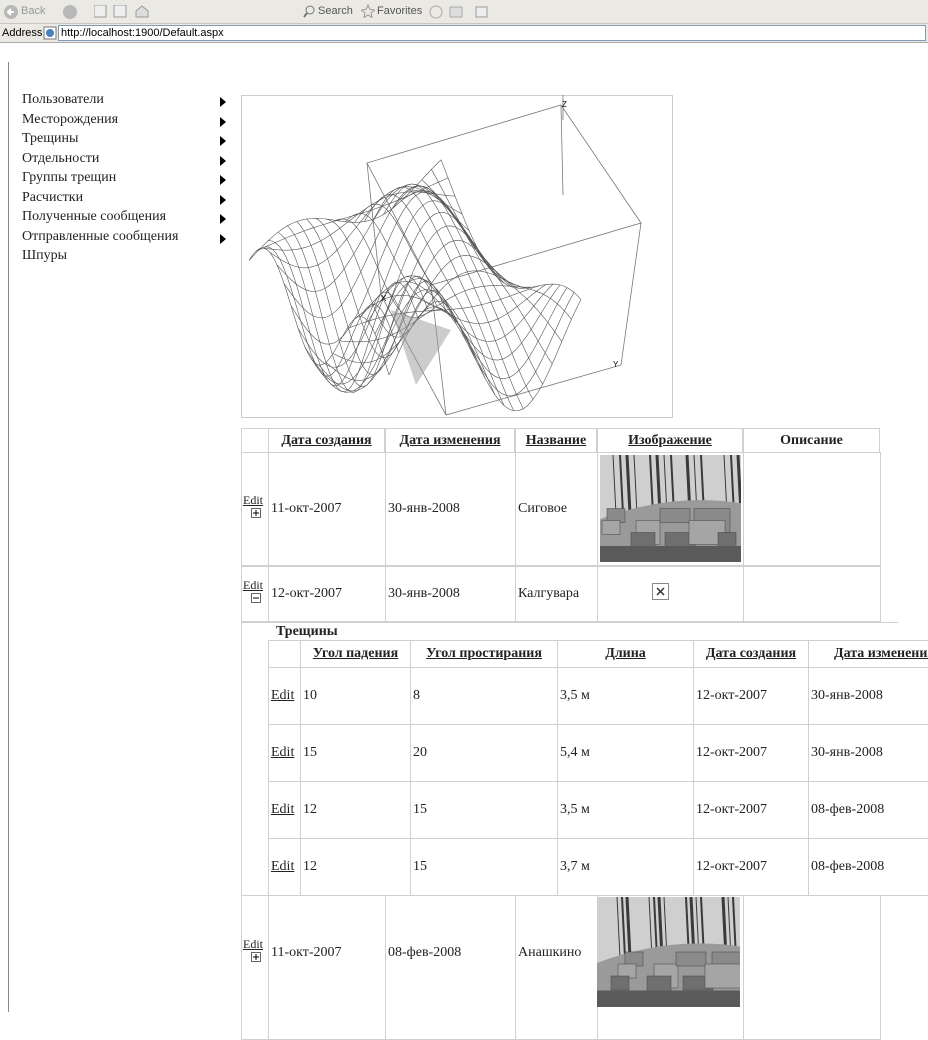  I want to click on menu-item: Расчистки, so click(53, 197).